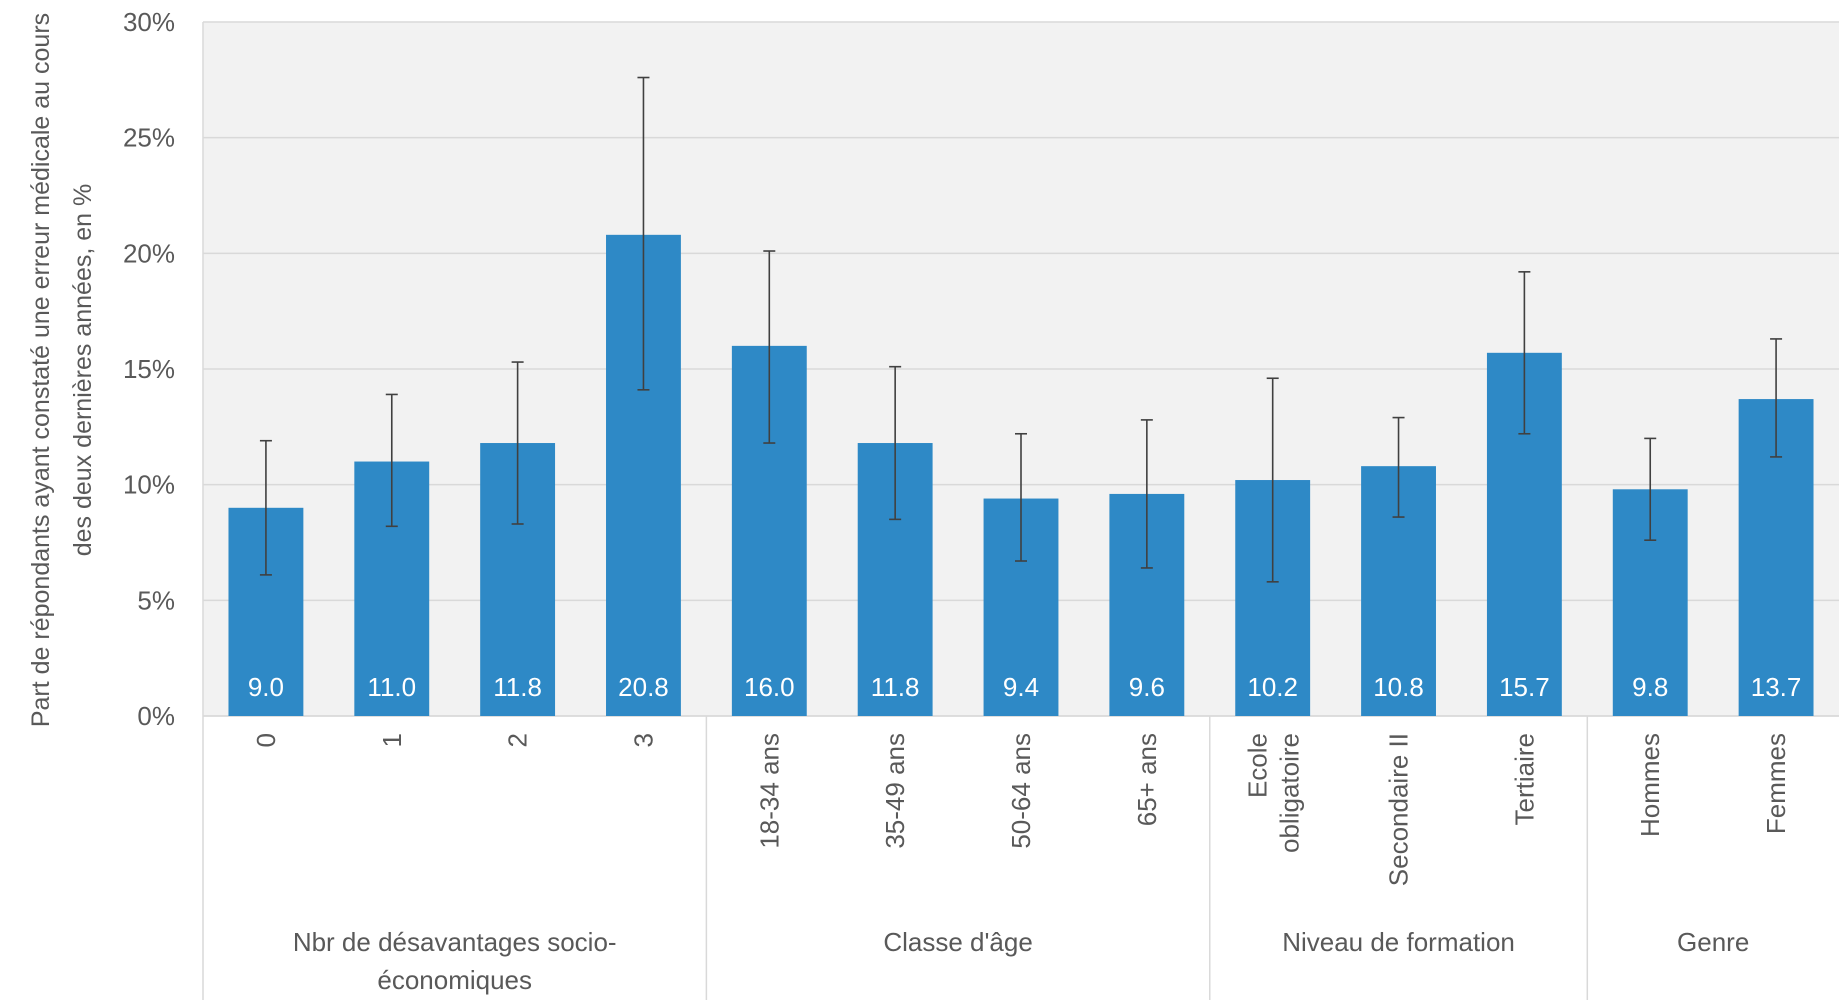 This screenshot has width=1839, height=1005. I want to click on group-label: Genre, so click(1713, 942).